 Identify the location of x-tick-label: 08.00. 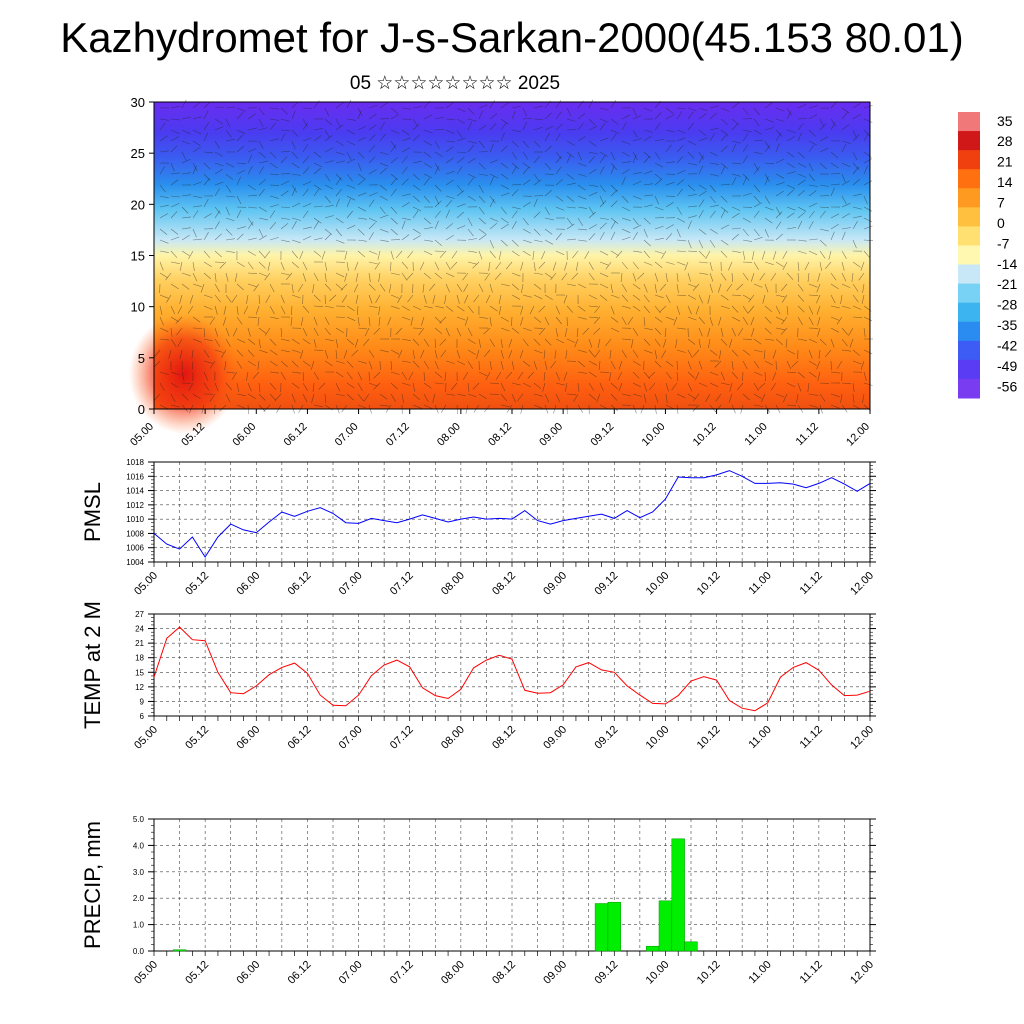
(453, 584).